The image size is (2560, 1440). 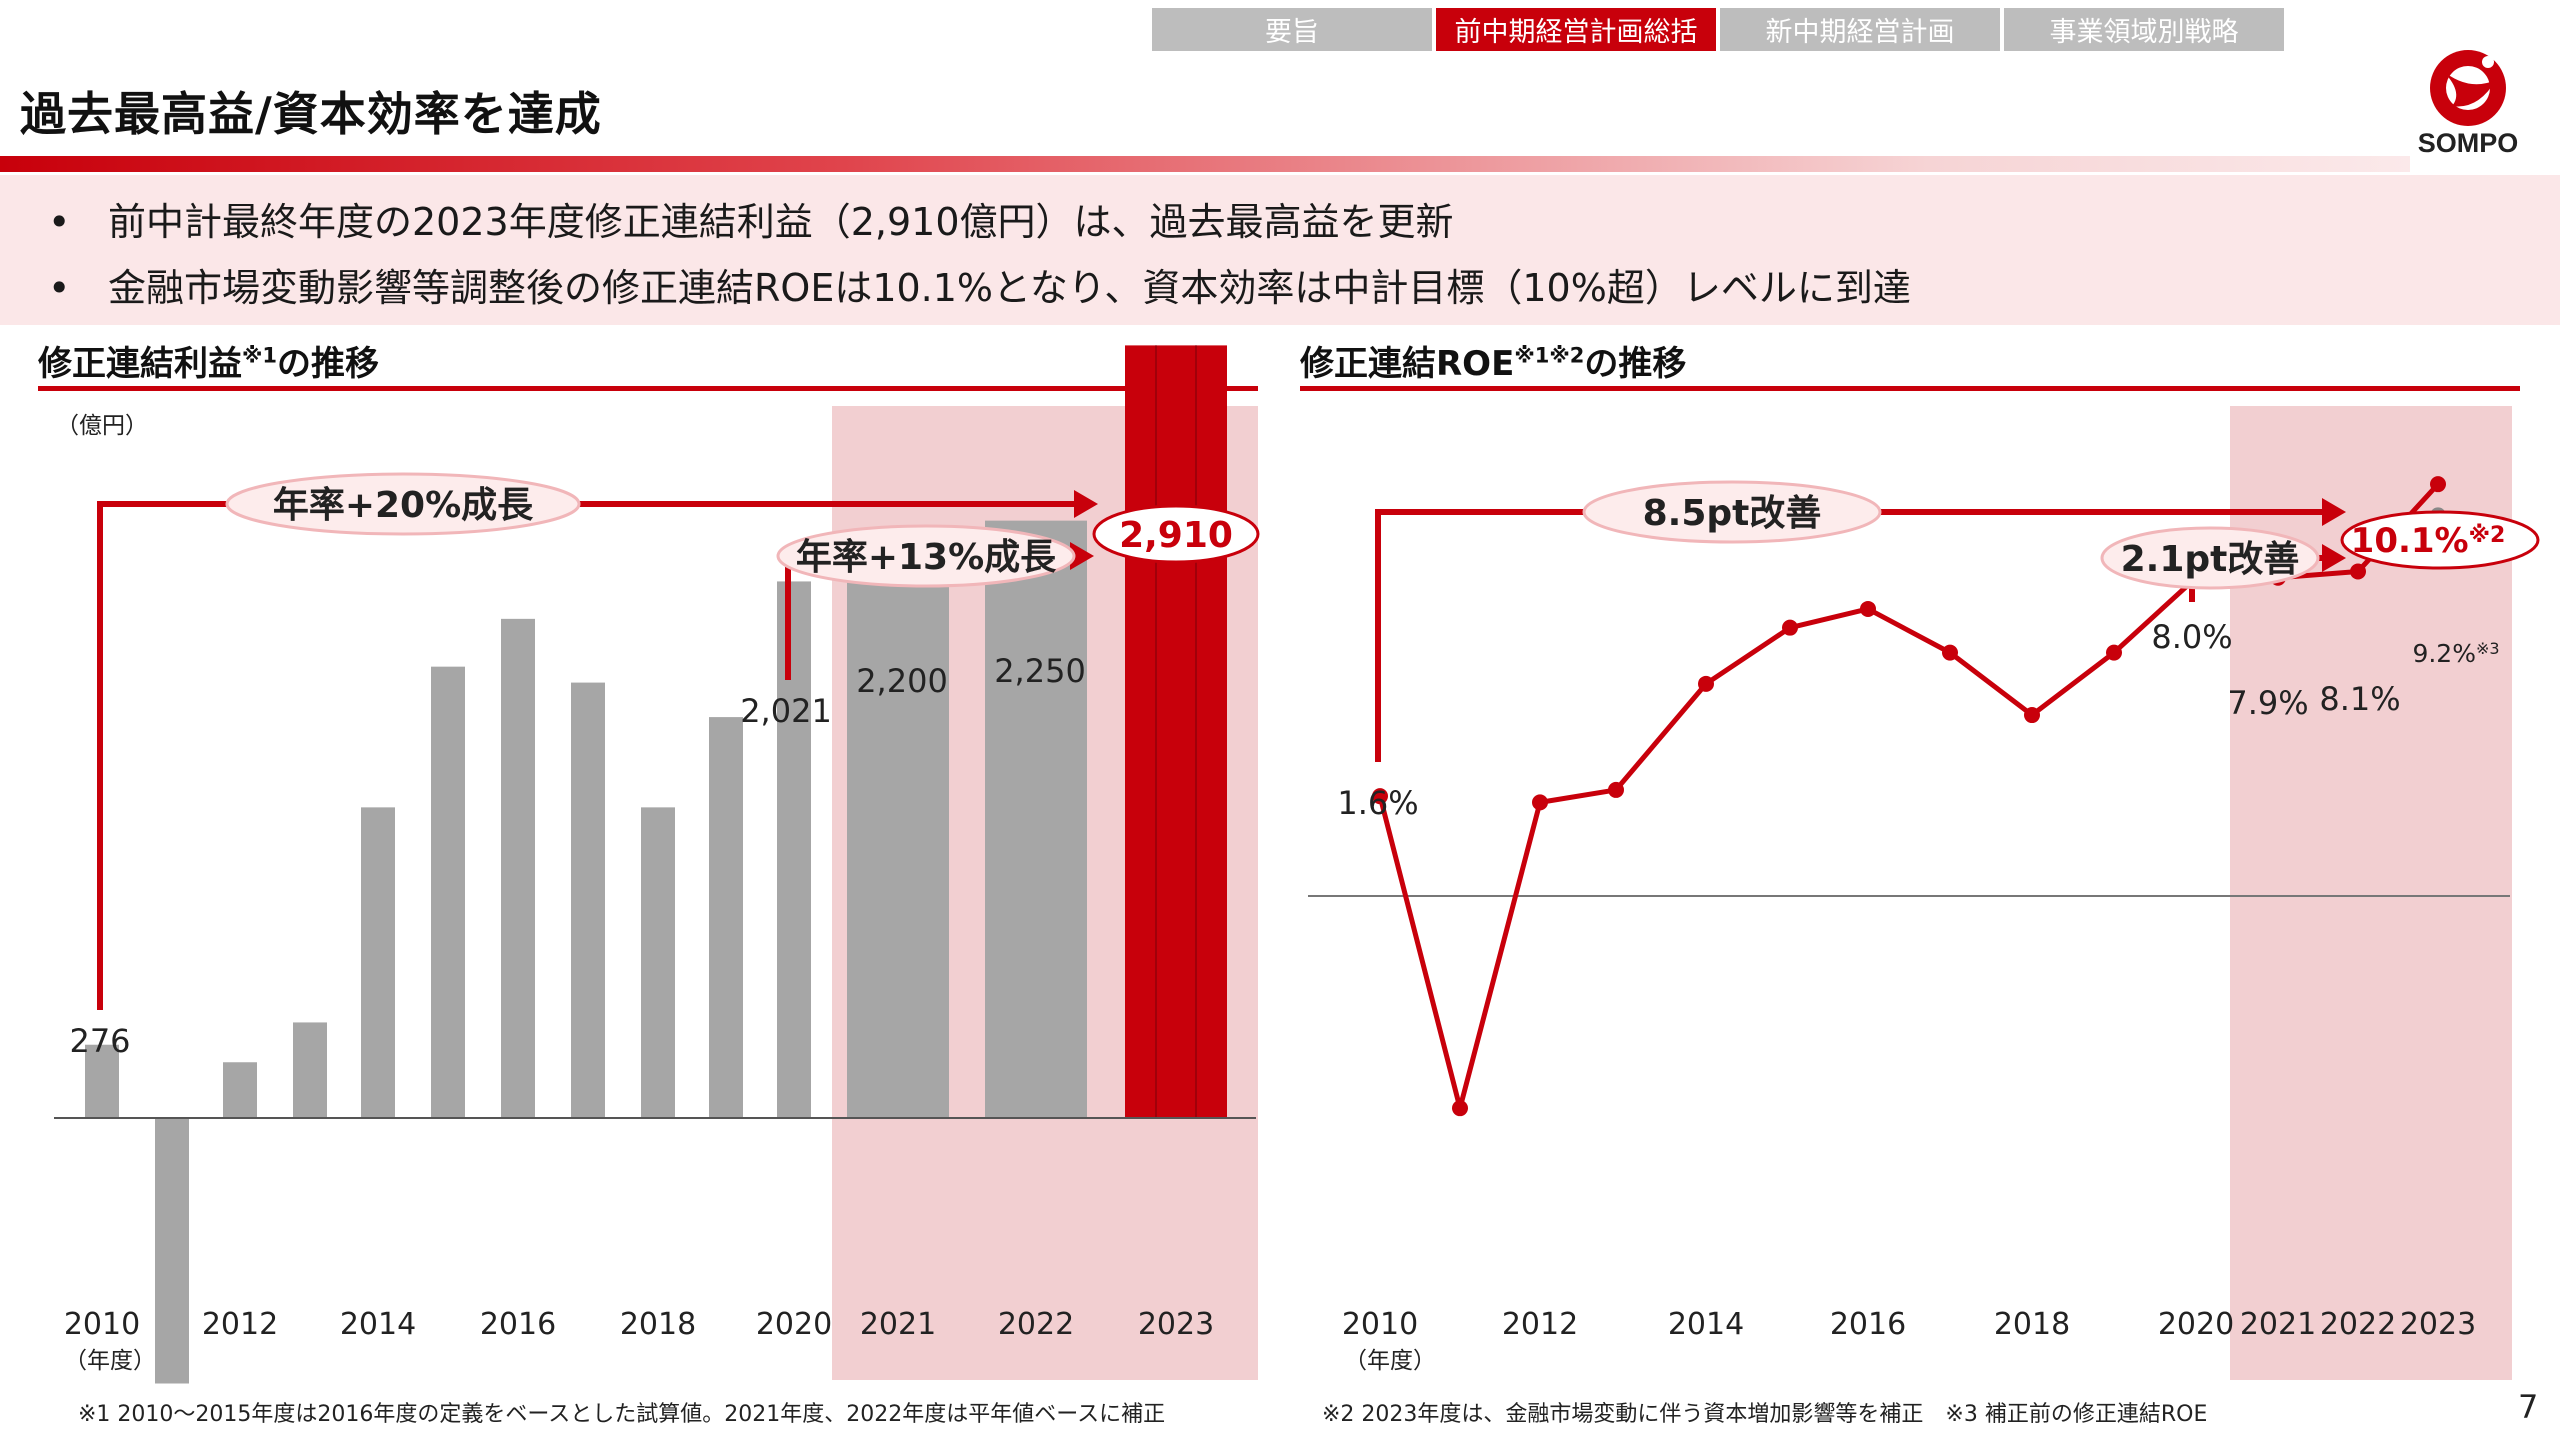 What do you see at coordinates (518, 868) in the screenshot?
I see `bar-2016` at bounding box center [518, 868].